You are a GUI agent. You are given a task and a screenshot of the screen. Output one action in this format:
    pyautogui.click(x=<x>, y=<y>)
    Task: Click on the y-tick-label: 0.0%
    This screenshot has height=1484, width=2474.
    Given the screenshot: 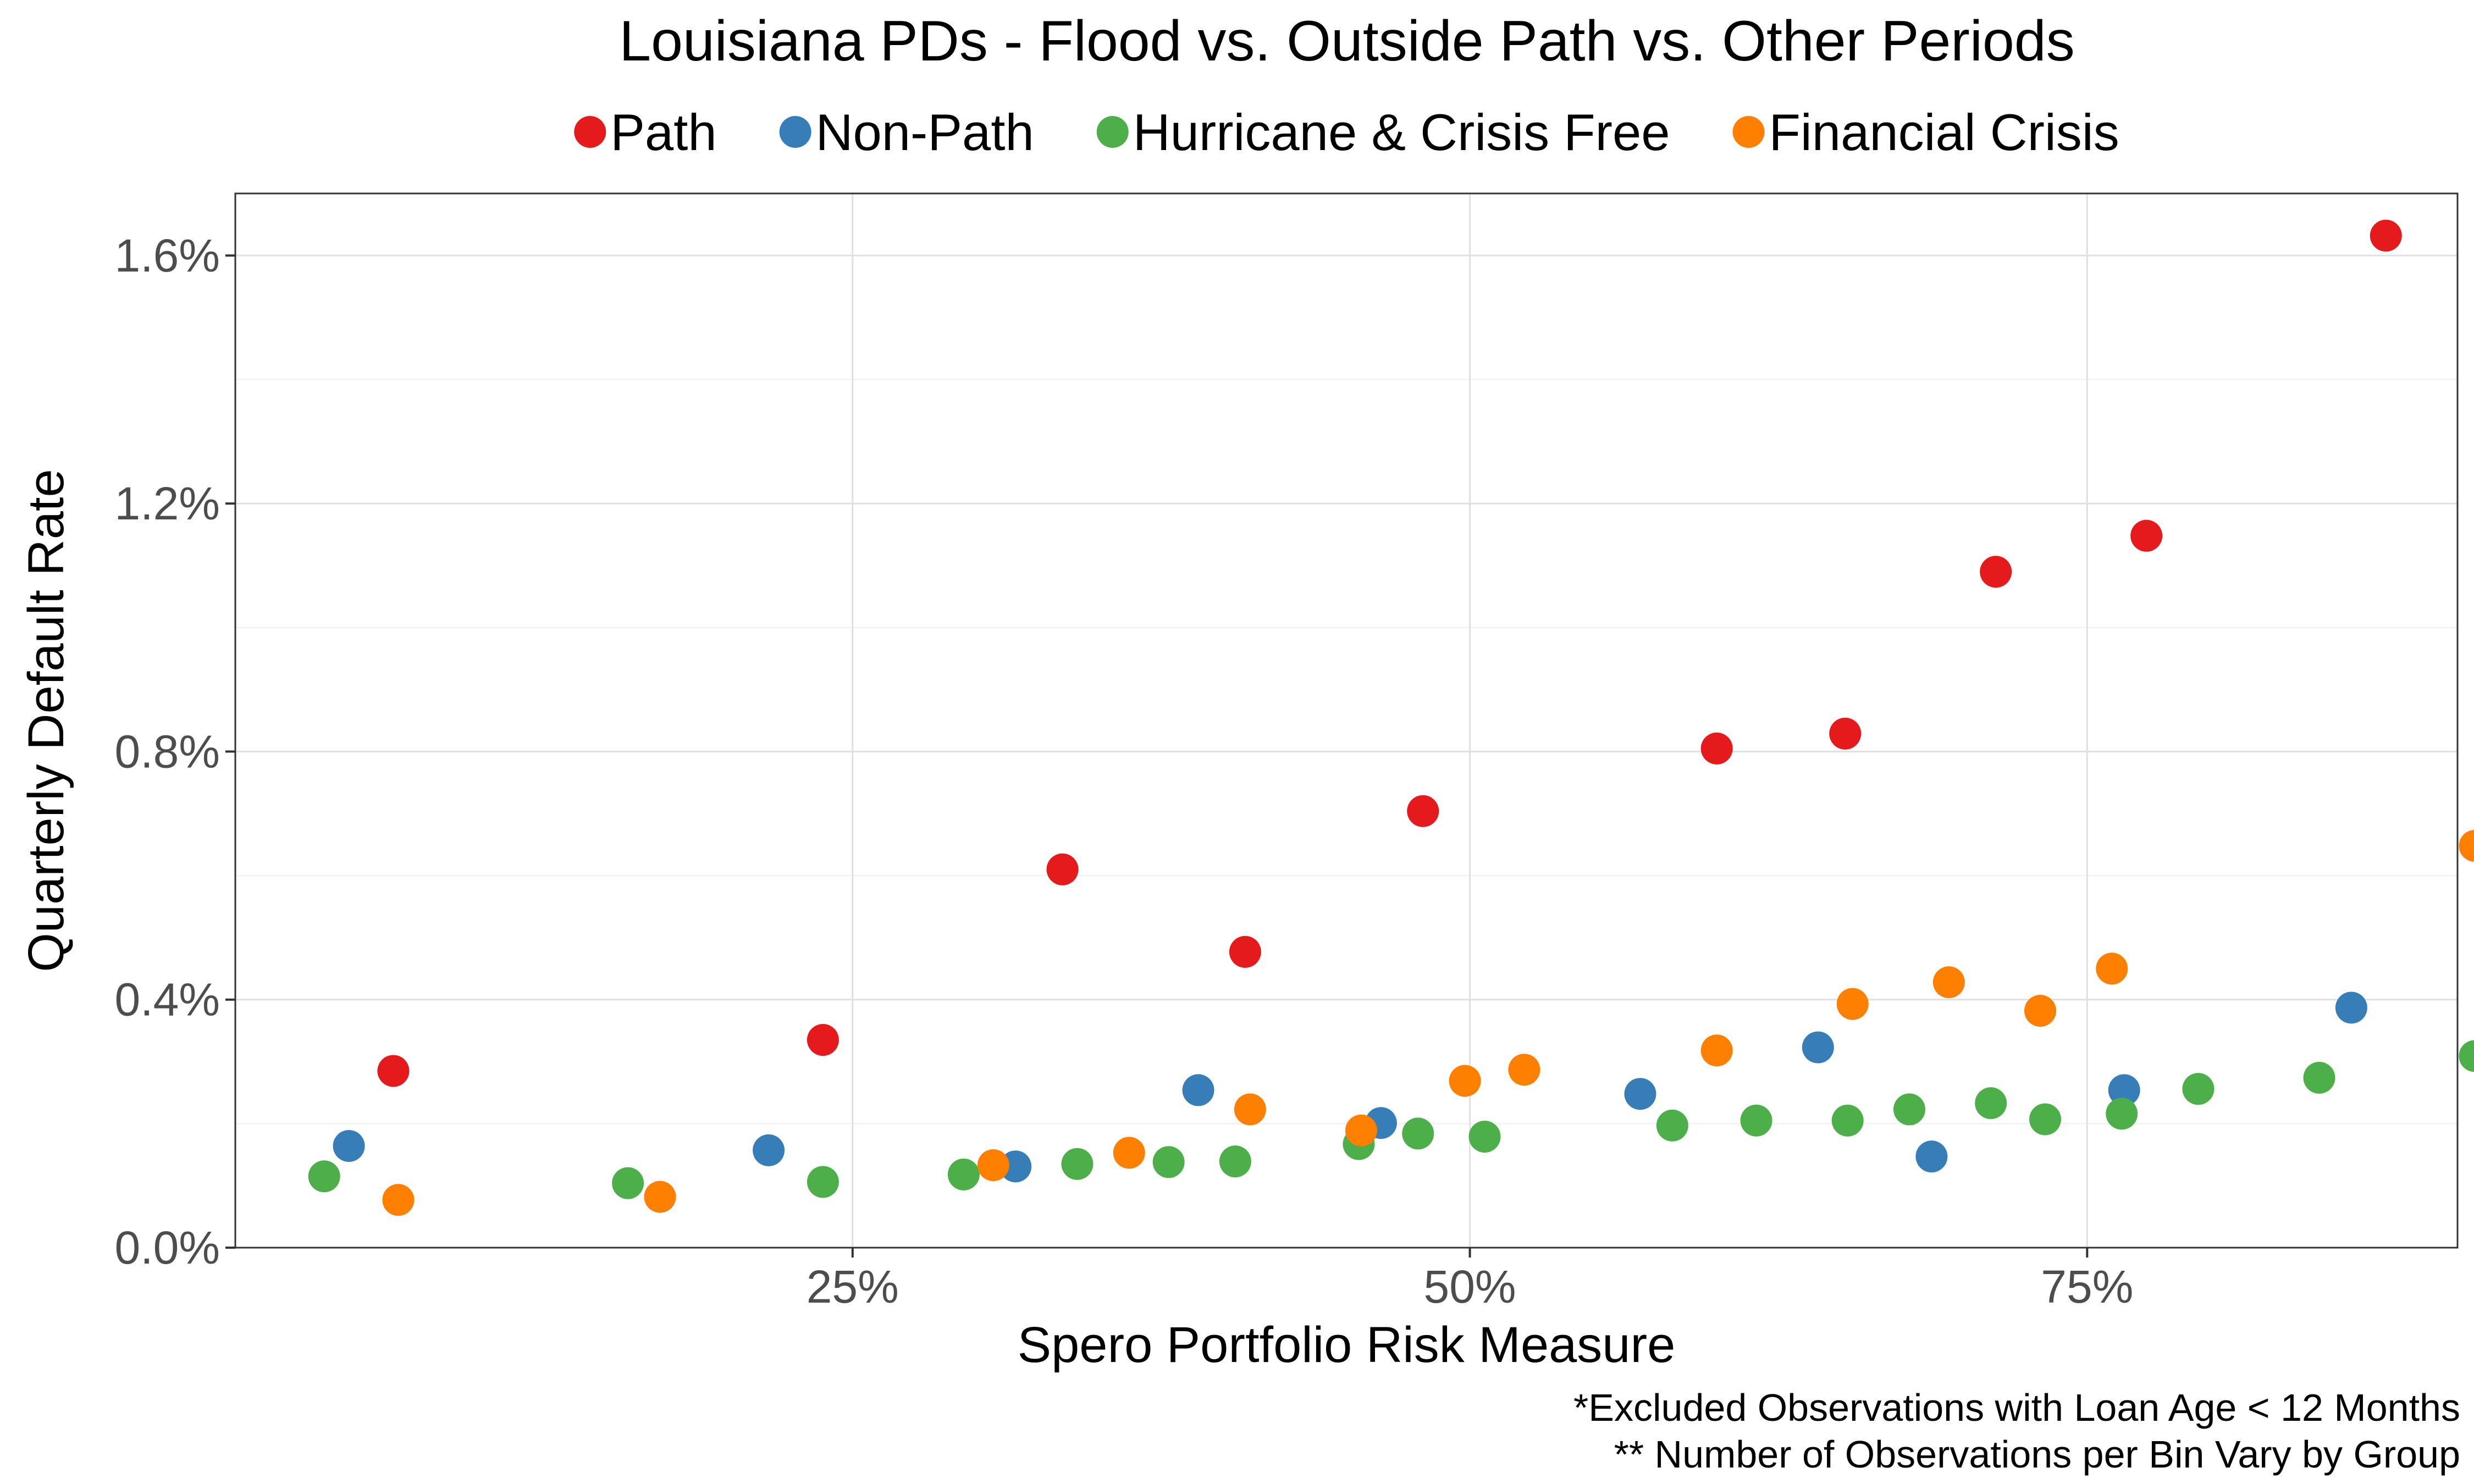 What is the action you would take?
    pyautogui.click(x=168, y=1247)
    